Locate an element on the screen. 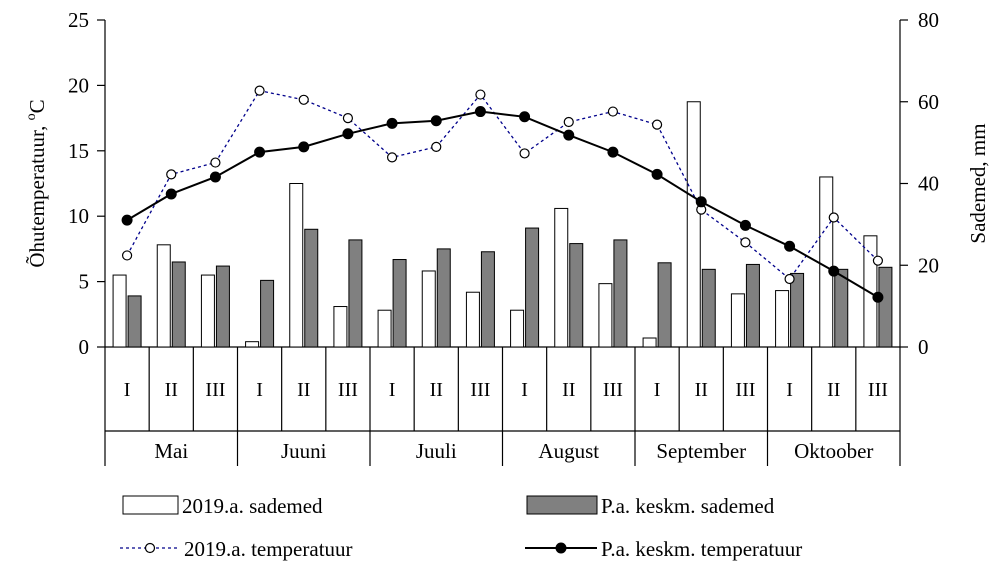 The height and width of the screenshot is (563, 992). month-label: Juuli is located at coordinates (436, 451).